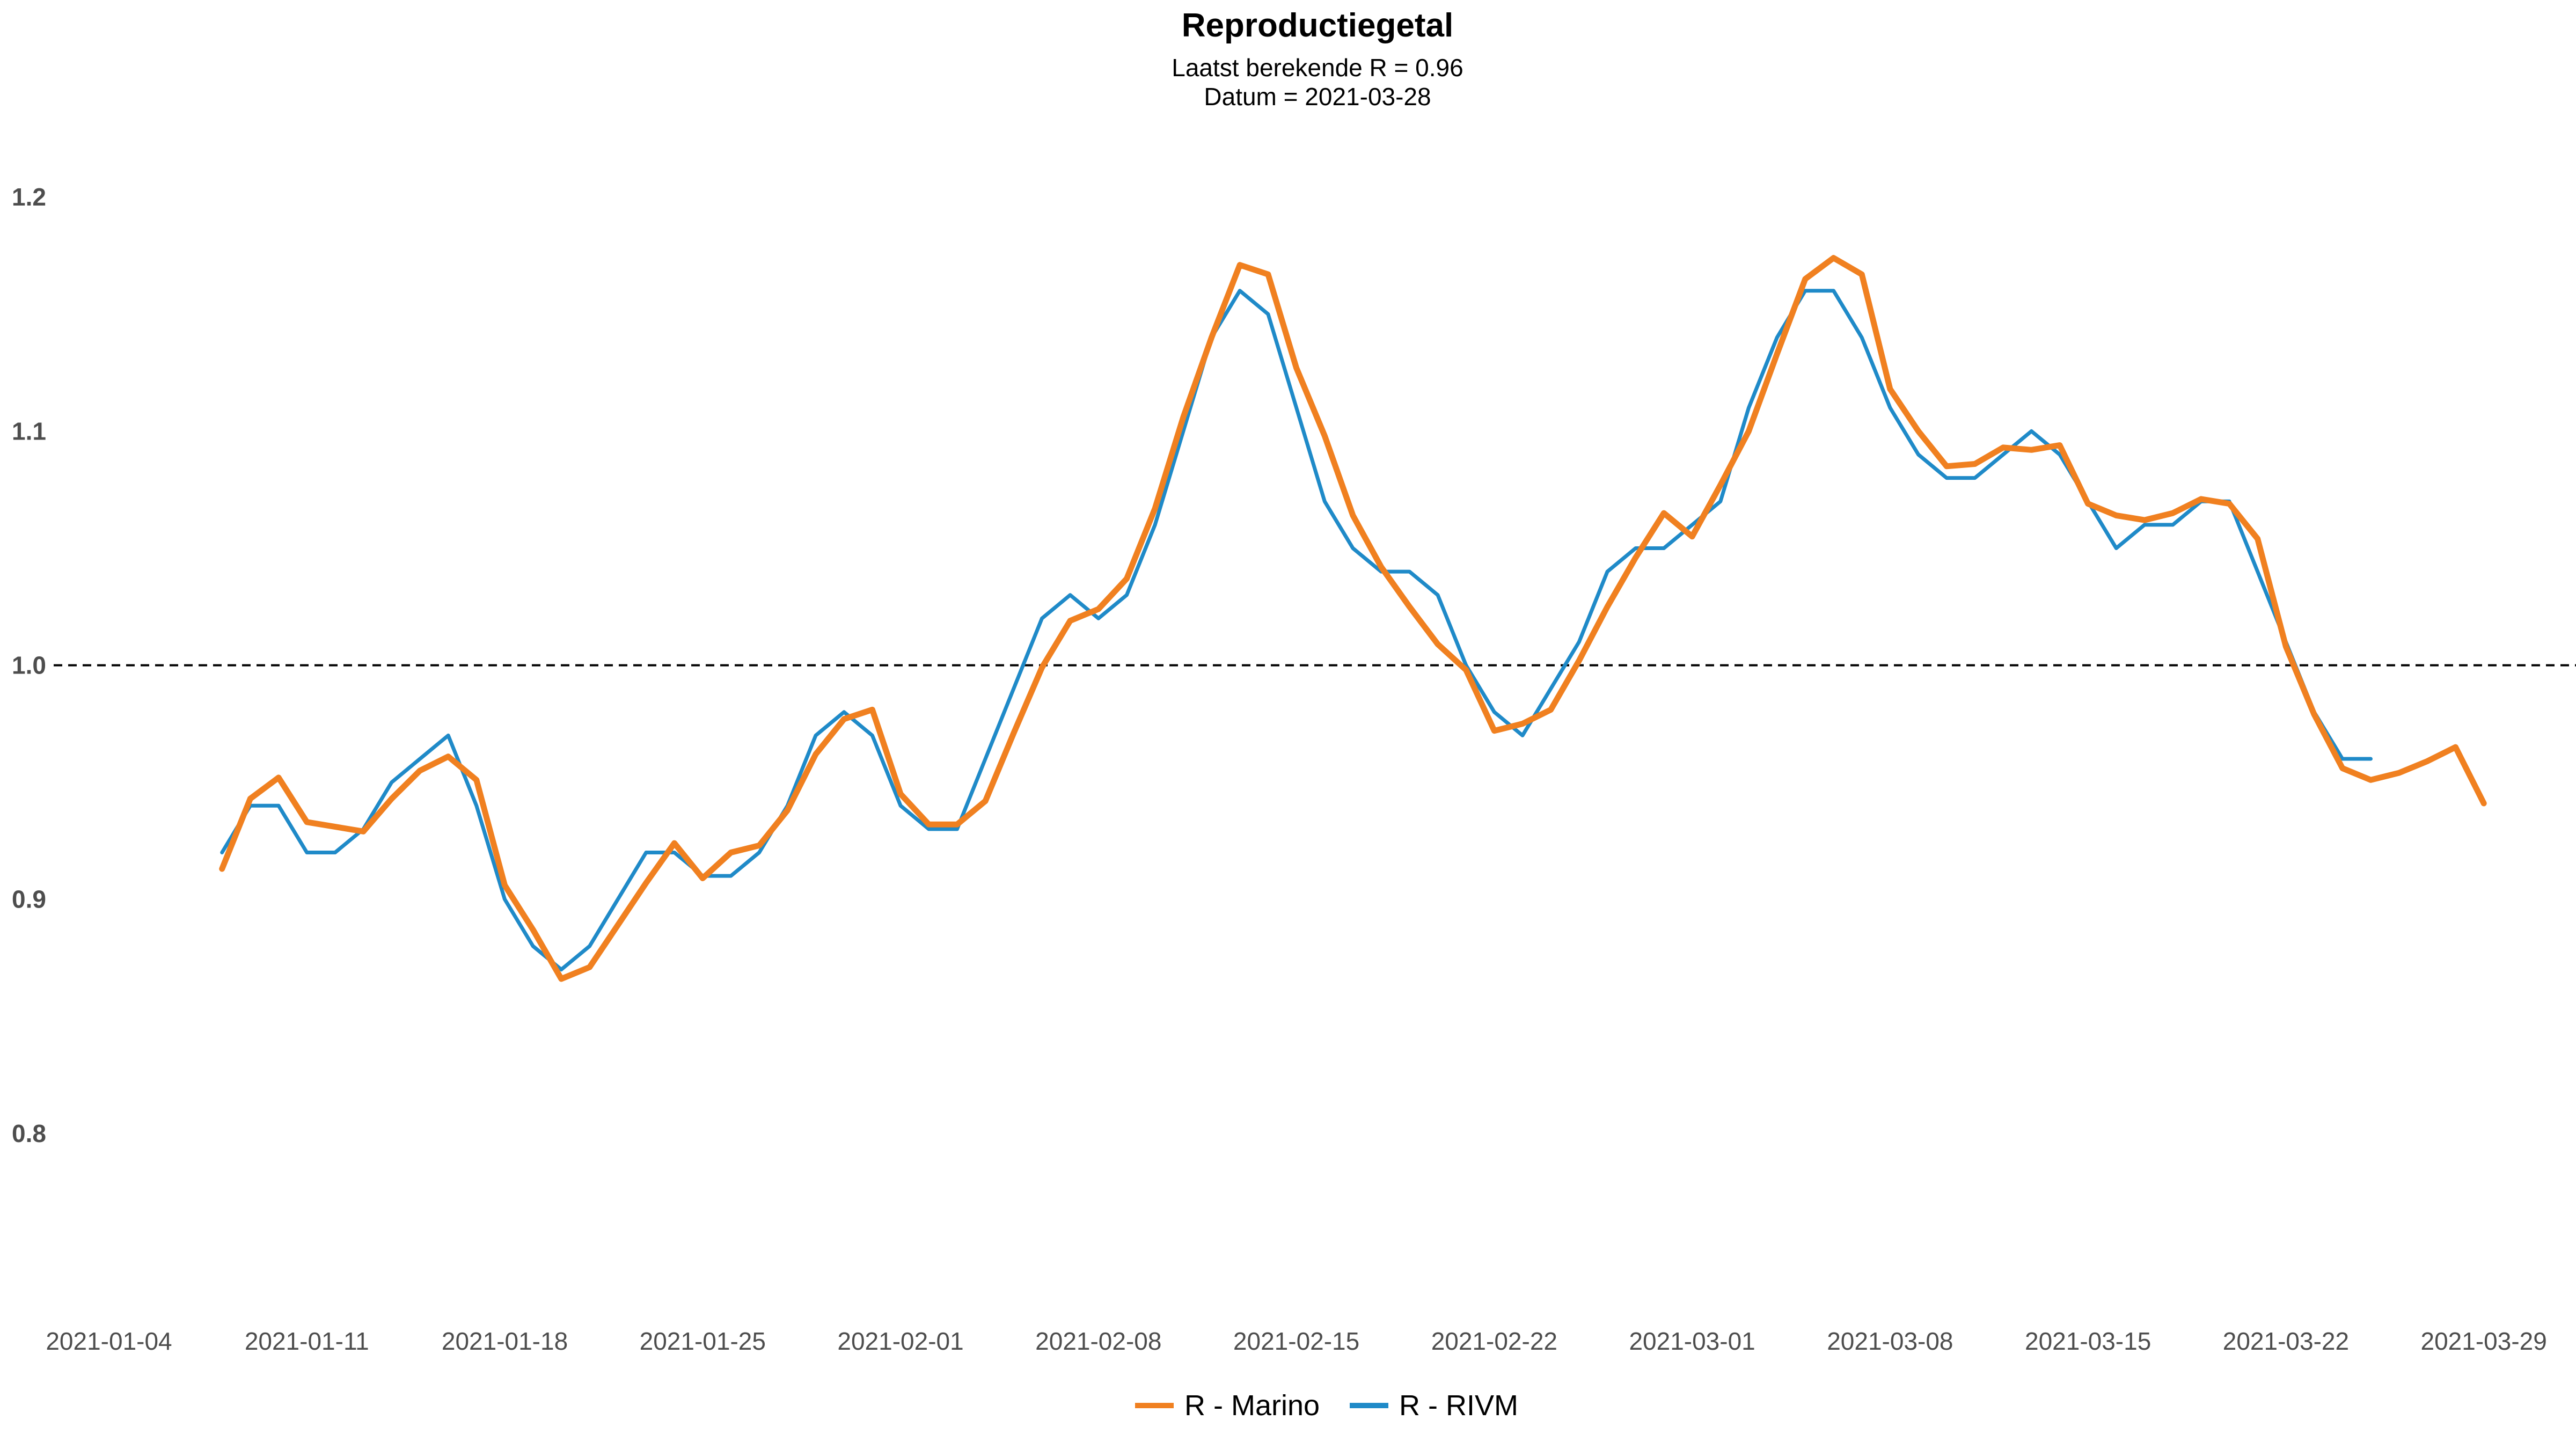 The image size is (2576, 1449). I want to click on y-tick-label: 0.9, so click(29, 899).